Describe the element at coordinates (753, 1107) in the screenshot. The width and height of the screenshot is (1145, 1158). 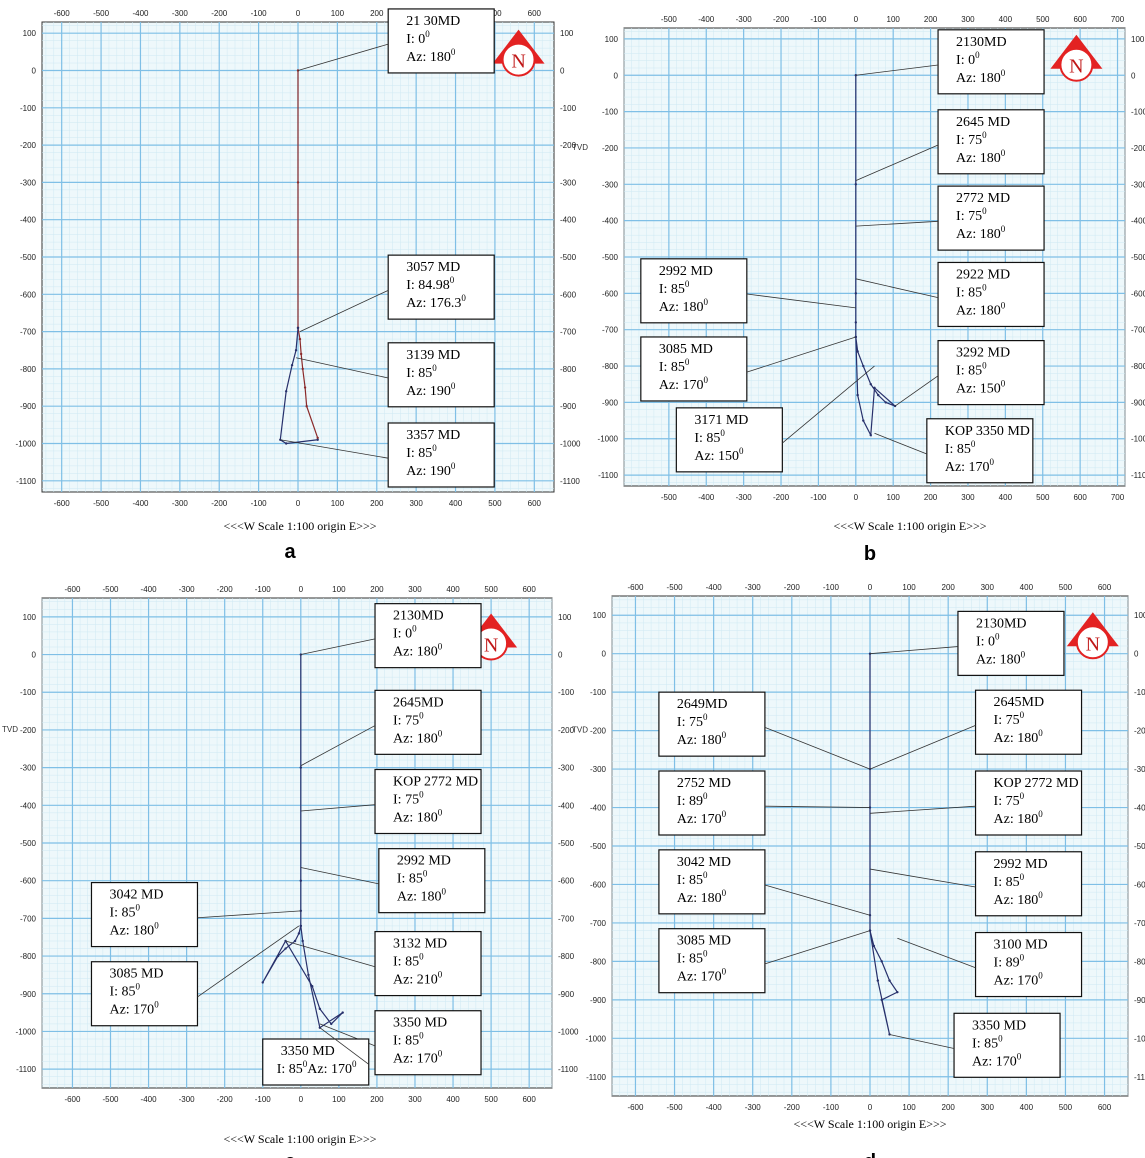
I see `x-tick-label-bottom: -300` at that location.